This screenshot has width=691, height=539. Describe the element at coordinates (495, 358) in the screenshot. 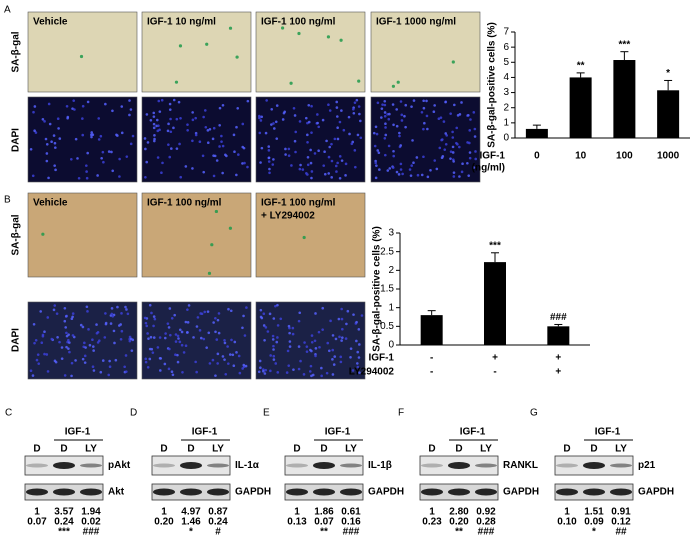

I see `x-row-value: +` at that location.